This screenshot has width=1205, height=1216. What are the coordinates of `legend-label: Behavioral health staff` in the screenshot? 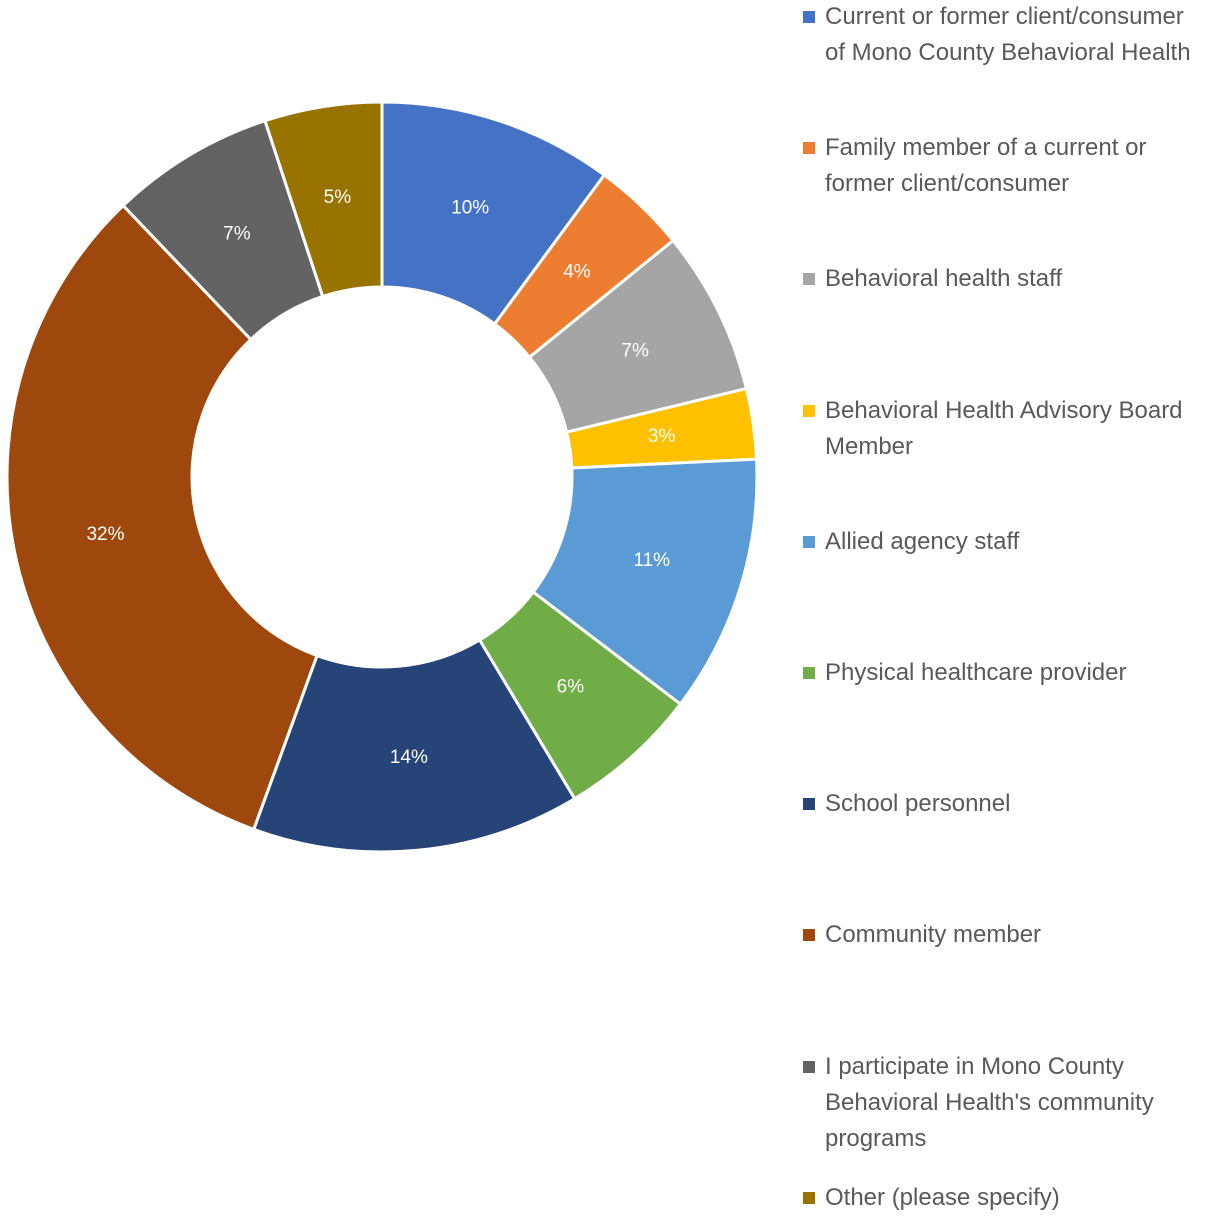 It's located at (944, 279).